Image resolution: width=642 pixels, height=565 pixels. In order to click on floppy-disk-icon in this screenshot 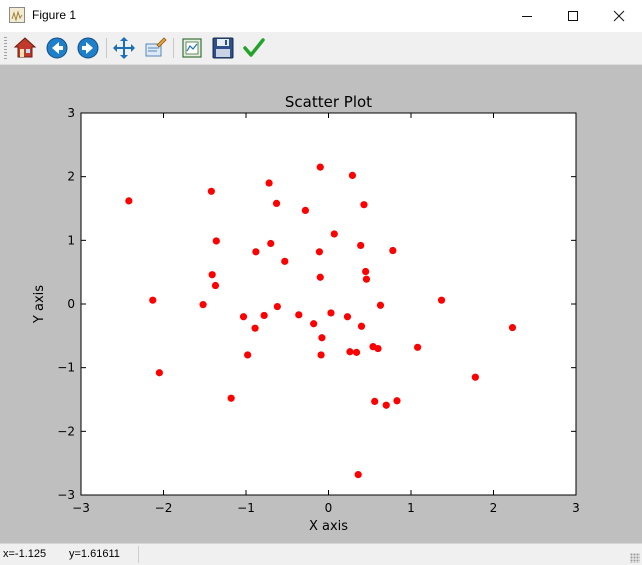, I will do `click(223, 48)`.